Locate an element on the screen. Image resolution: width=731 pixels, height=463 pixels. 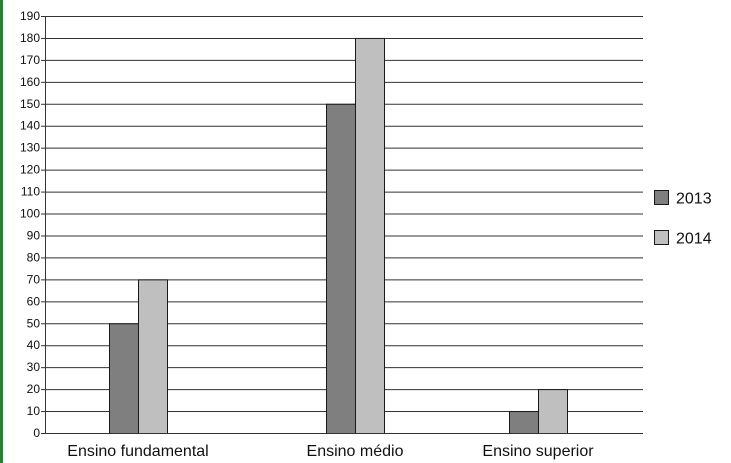
y-tick-label: 130 is located at coordinates (30, 148).